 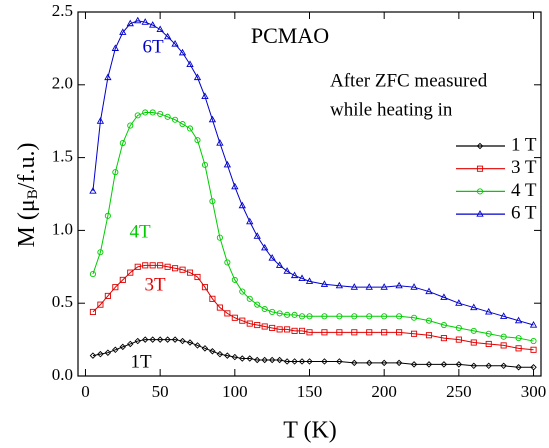 I want to click on y-axis-title-sub: B, so click(x=33, y=194).